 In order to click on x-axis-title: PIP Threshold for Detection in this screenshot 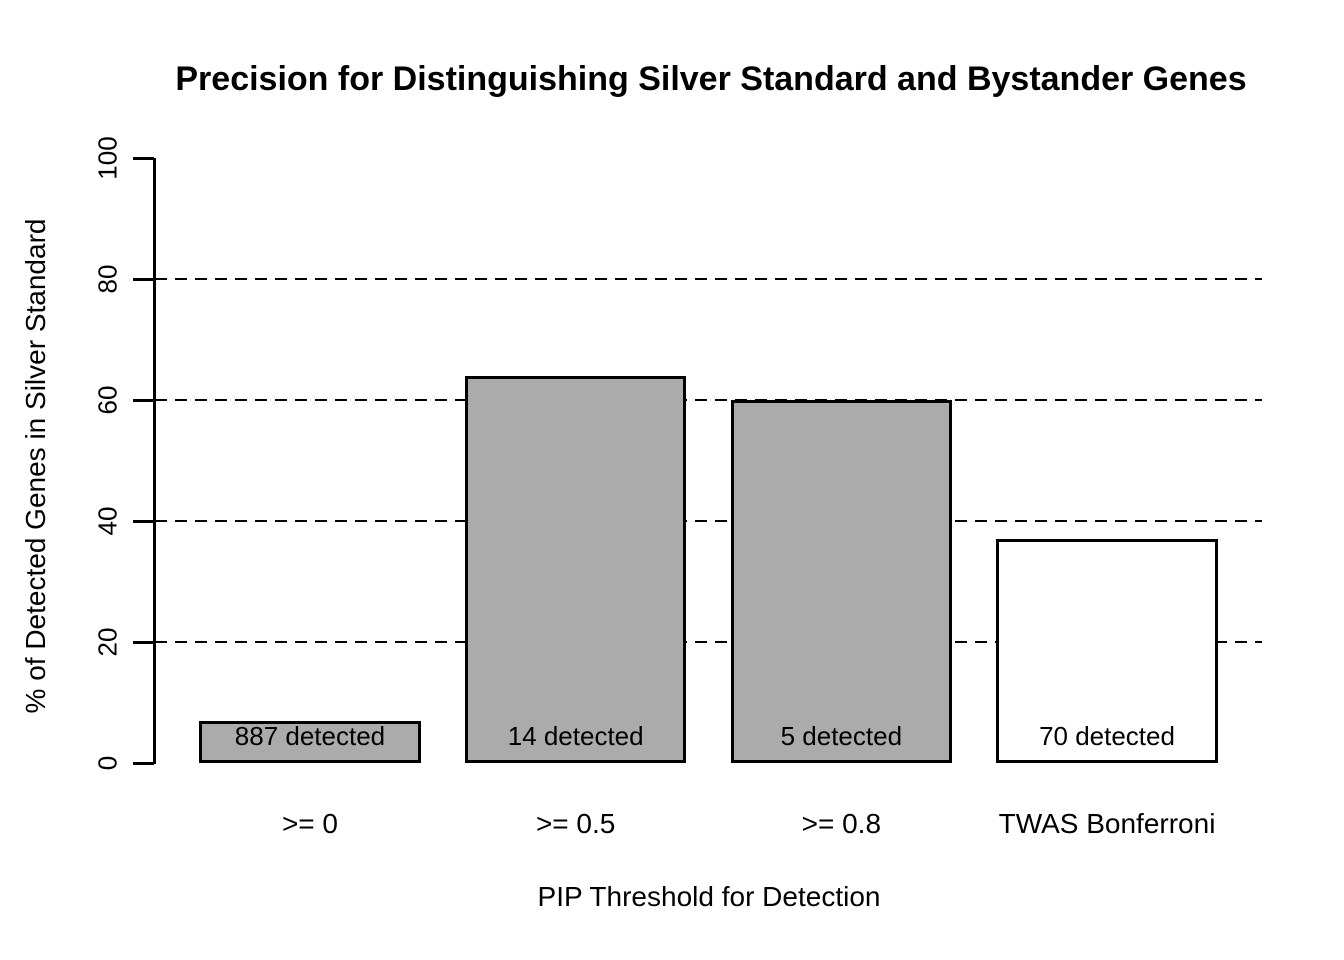, I will do `click(709, 896)`.